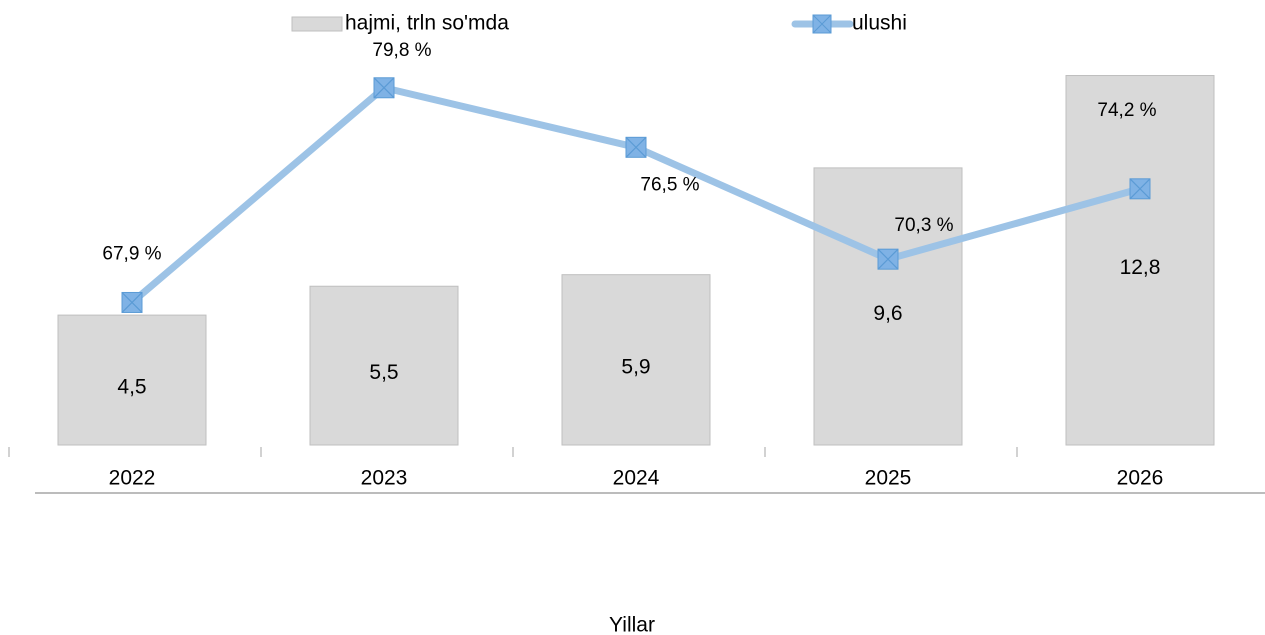 Image resolution: width=1265 pixels, height=635 pixels. Describe the element at coordinates (427, 23) in the screenshot. I see `legend-label: hajmi, trln so'mda` at that location.